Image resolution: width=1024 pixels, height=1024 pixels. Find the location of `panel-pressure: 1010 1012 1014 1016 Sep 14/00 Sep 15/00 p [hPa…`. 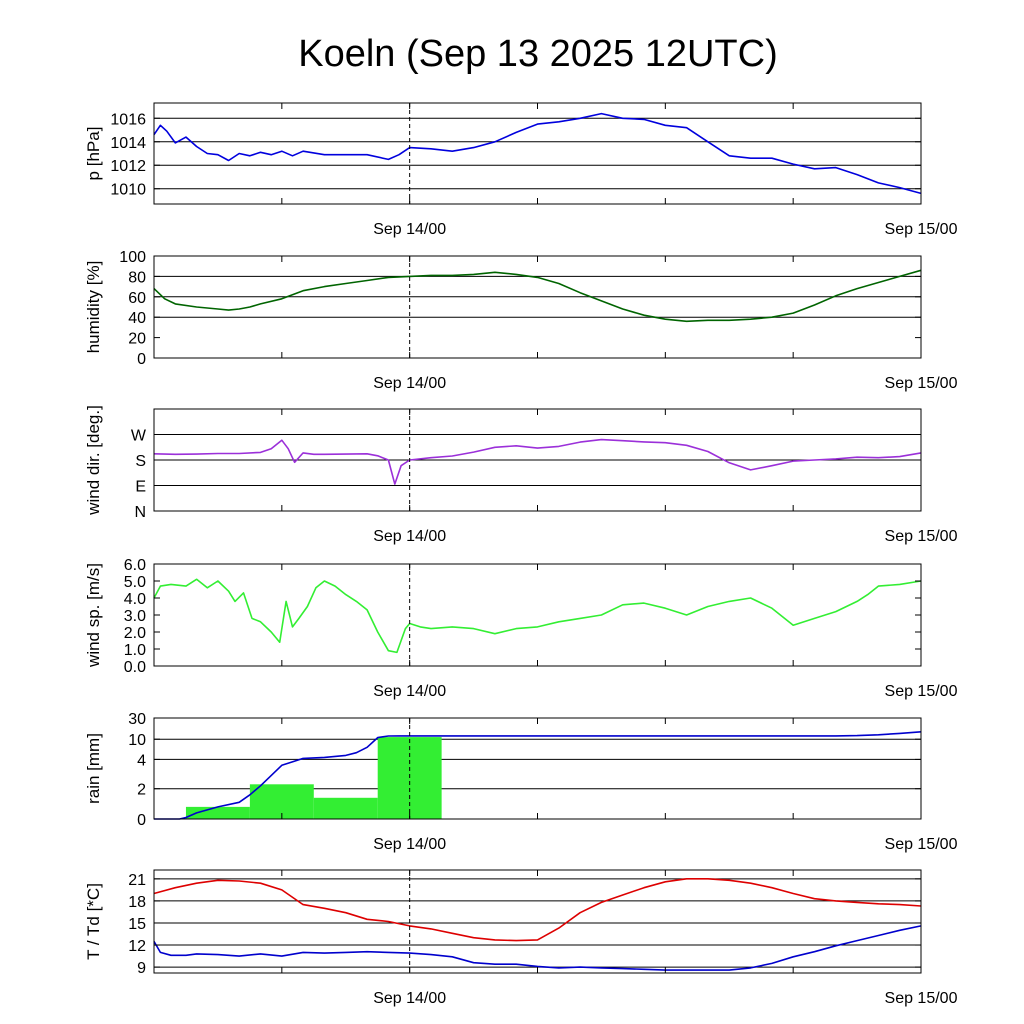

panel-pressure: 1010 1012 1014 1016 Sep 14/00 Sep 15/00 p [hPa… is located at coordinates (521, 170).